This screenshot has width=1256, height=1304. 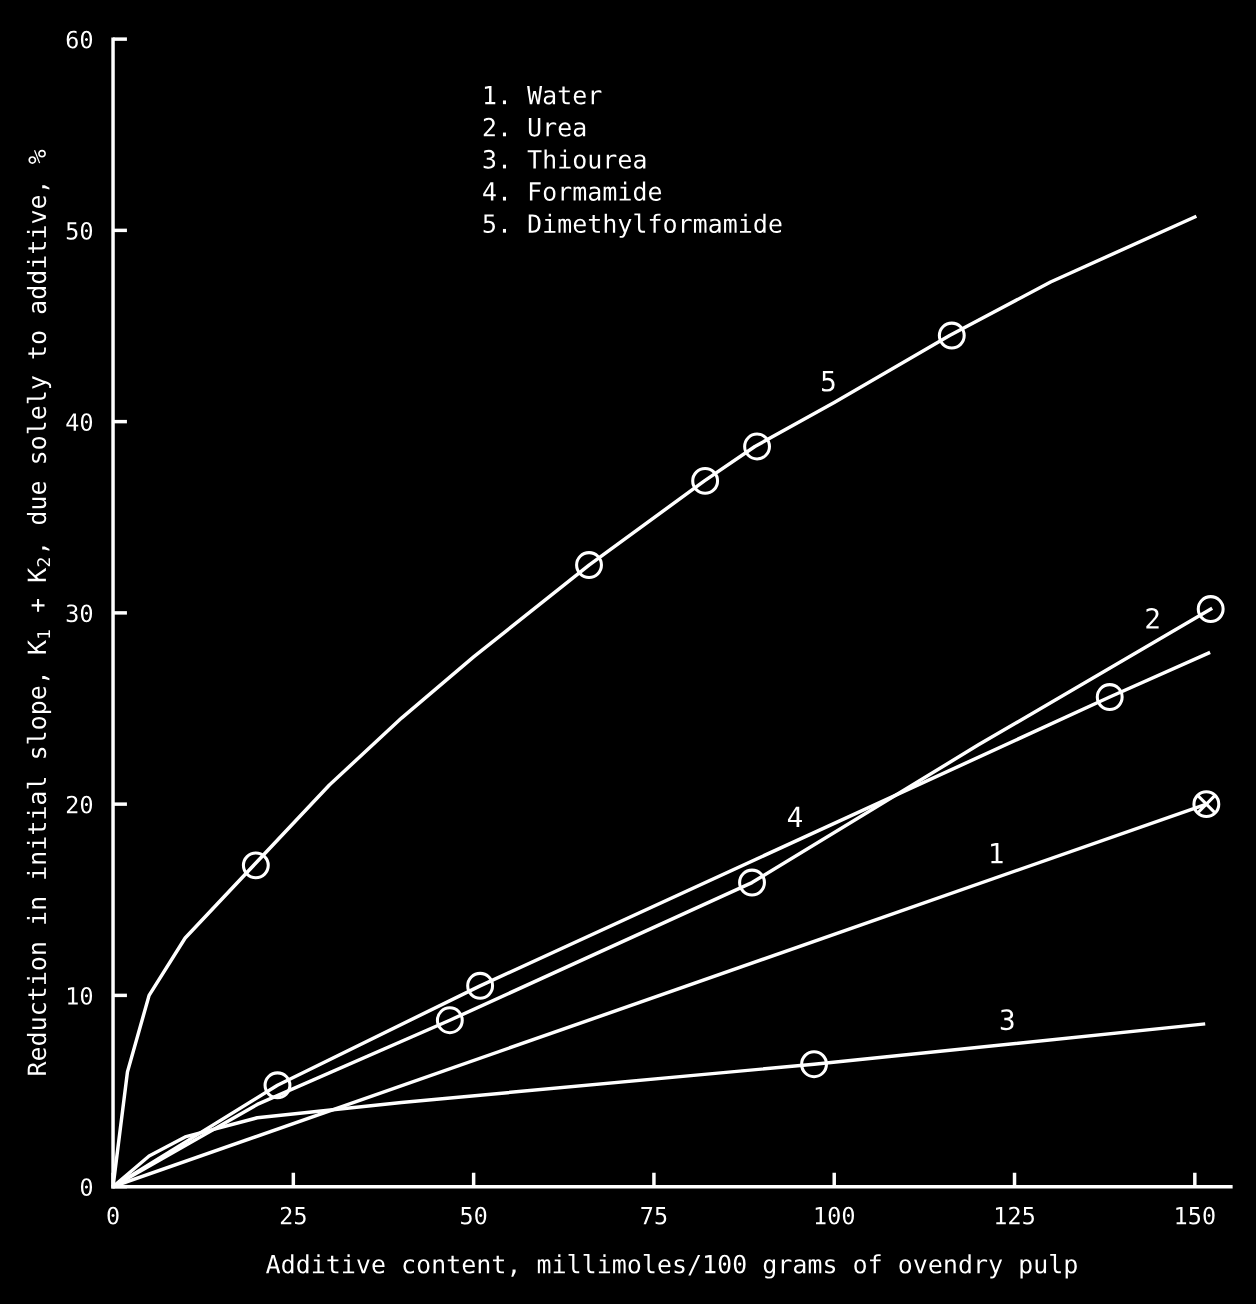 What do you see at coordinates (835, 1215) in the screenshot?
I see `x-tick-label: 100` at bounding box center [835, 1215].